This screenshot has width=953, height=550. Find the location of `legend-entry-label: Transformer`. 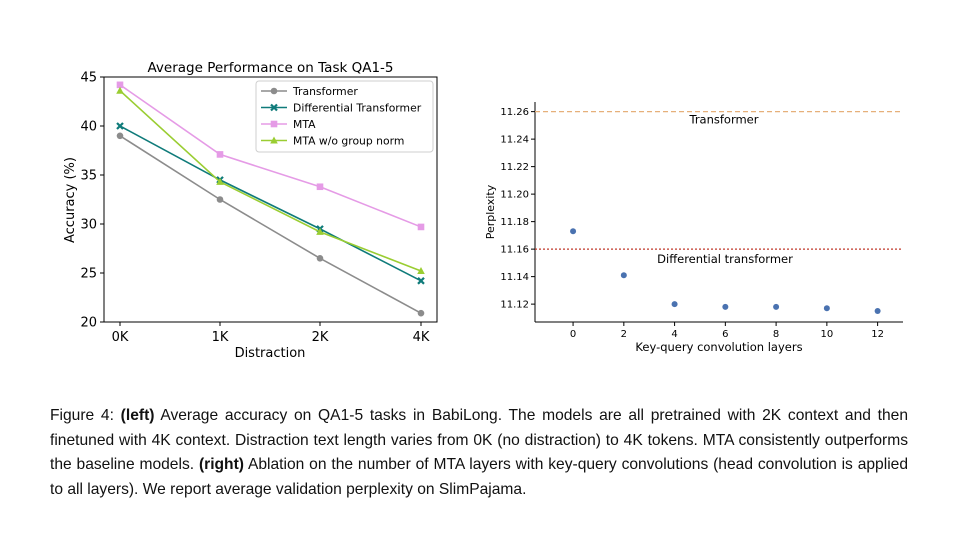

legend-entry-label: Transformer is located at coordinates (325, 91).